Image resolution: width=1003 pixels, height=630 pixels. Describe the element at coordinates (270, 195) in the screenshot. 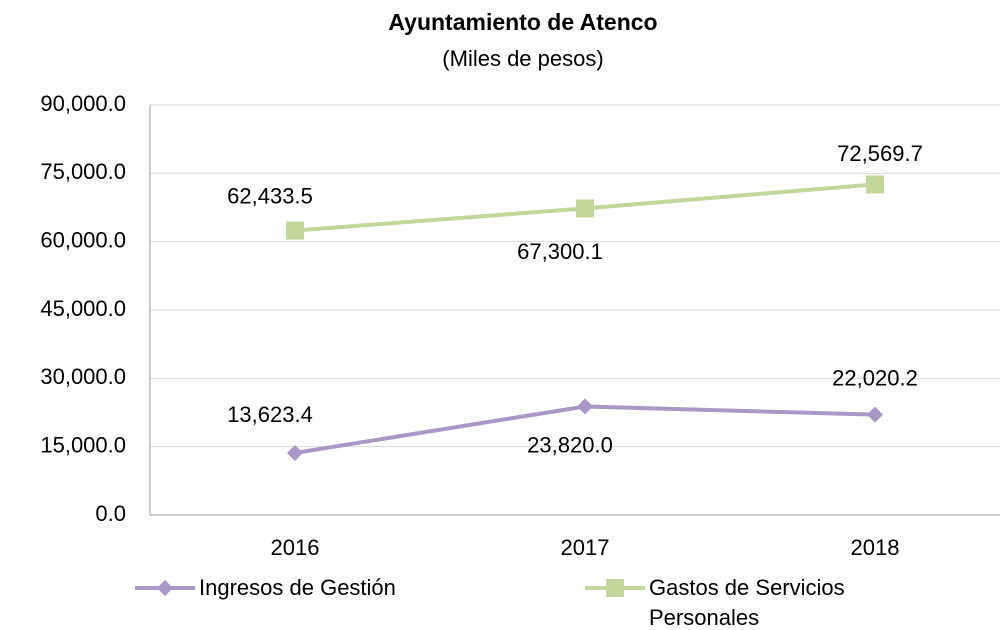

I see `data-label: 62,433.5` at that location.